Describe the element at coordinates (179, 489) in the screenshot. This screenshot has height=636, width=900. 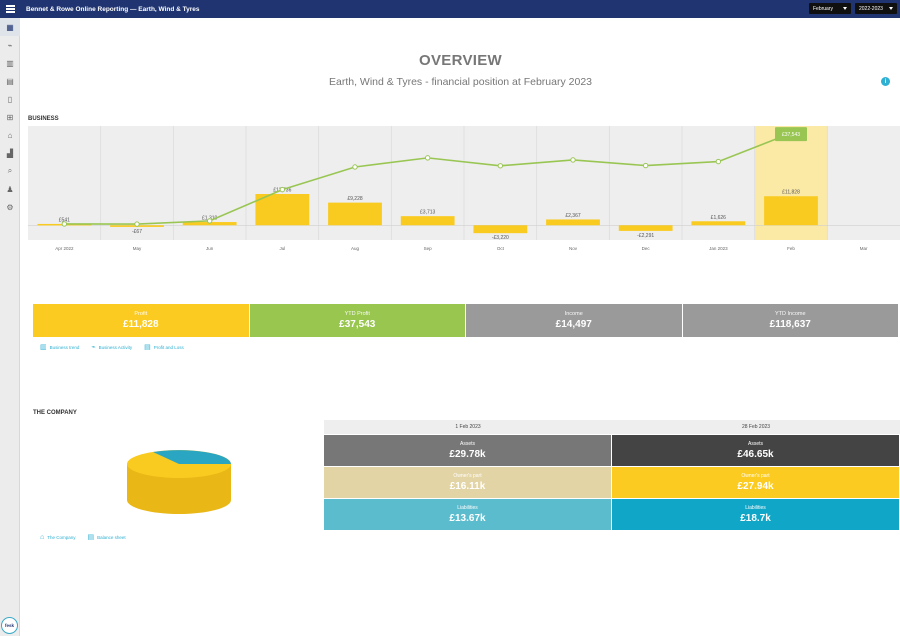
I see `pie-side` at that location.